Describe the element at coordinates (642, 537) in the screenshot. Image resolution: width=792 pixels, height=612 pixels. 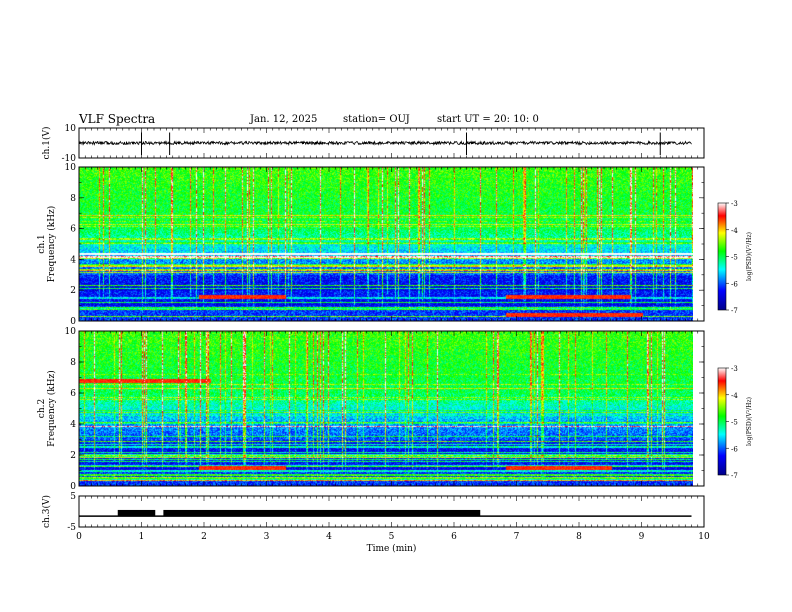
I see `x-tick-label: 9` at that location.